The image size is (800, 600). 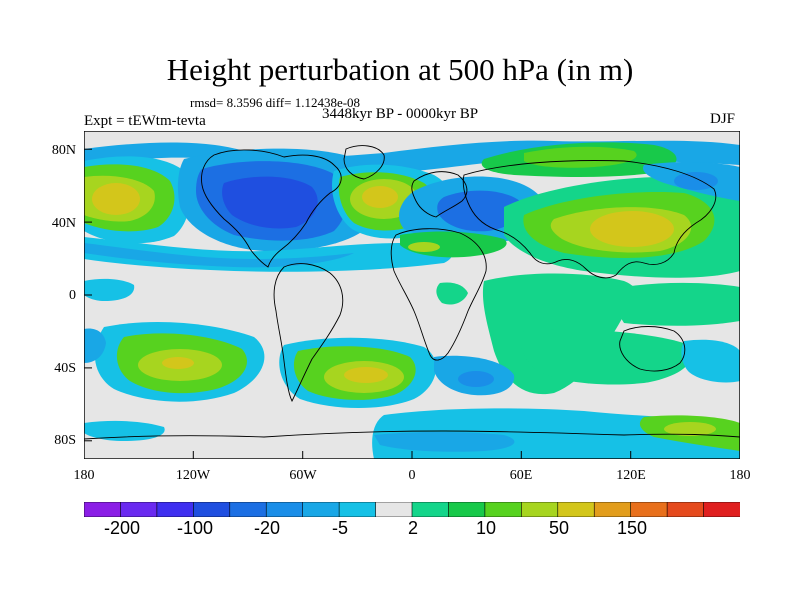 I want to click on colorbar-label-150: 150, so click(x=632, y=528).